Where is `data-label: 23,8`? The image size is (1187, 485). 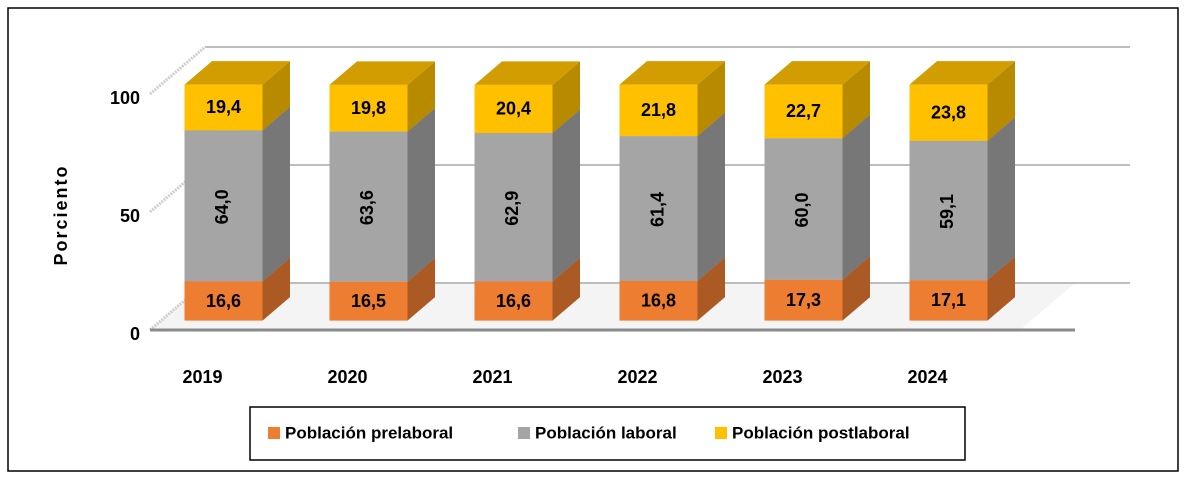 data-label: 23,8 is located at coordinates (948, 112).